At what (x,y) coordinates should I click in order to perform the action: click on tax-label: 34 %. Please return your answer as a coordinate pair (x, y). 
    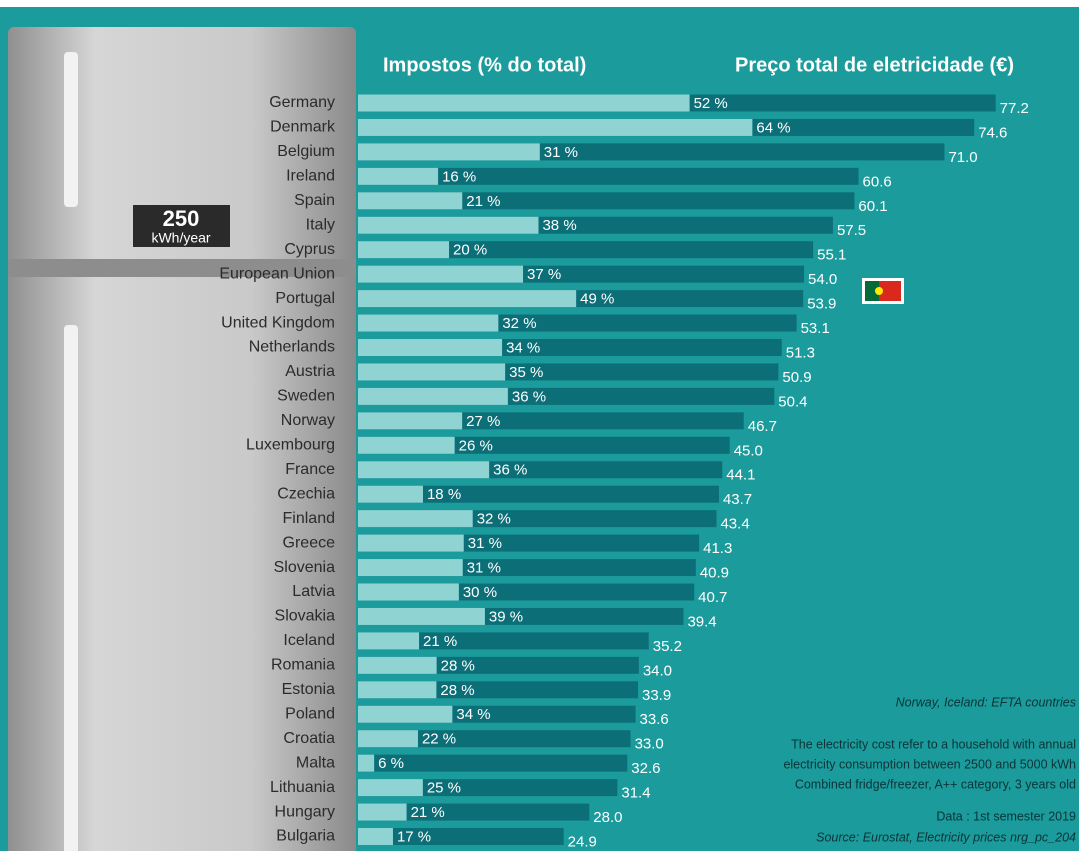
    Looking at the image, I should click on (473, 714).